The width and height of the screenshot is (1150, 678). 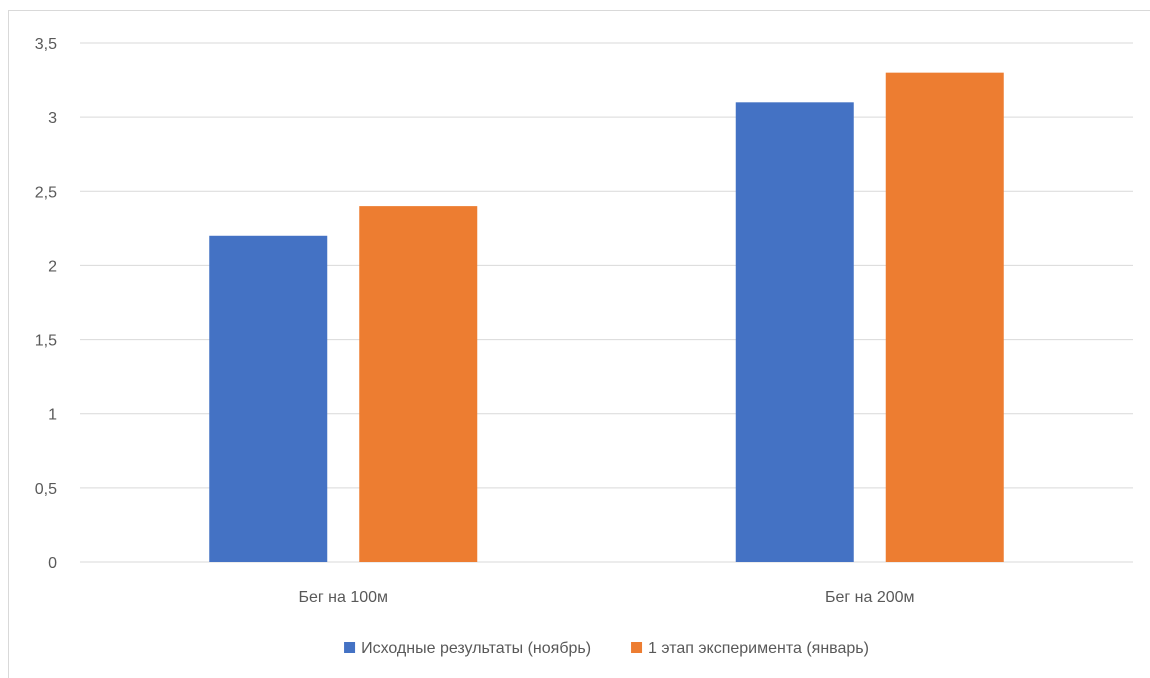 What do you see at coordinates (46, 192) in the screenshot?
I see `y-tick-label: 2,5` at bounding box center [46, 192].